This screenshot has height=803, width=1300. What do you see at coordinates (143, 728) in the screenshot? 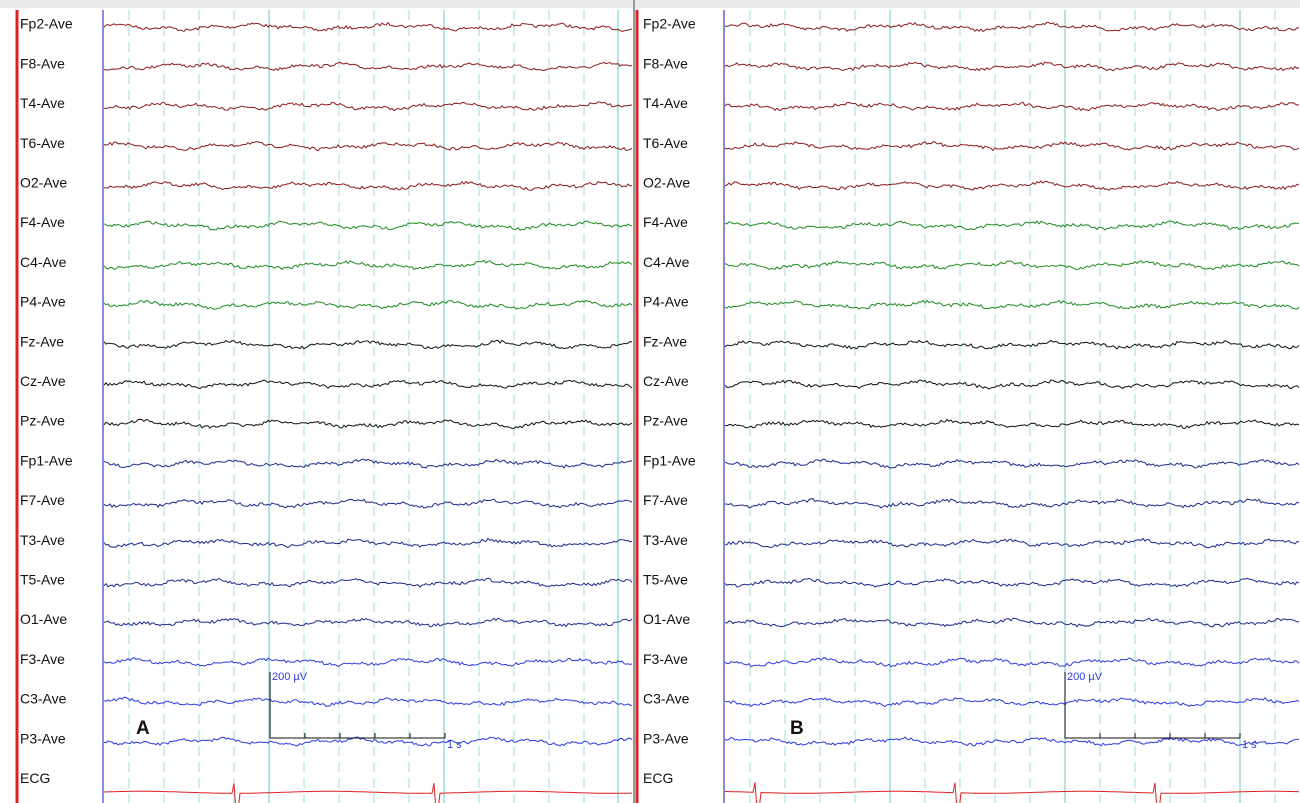
I see `panel-label: A` at bounding box center [143, 728].